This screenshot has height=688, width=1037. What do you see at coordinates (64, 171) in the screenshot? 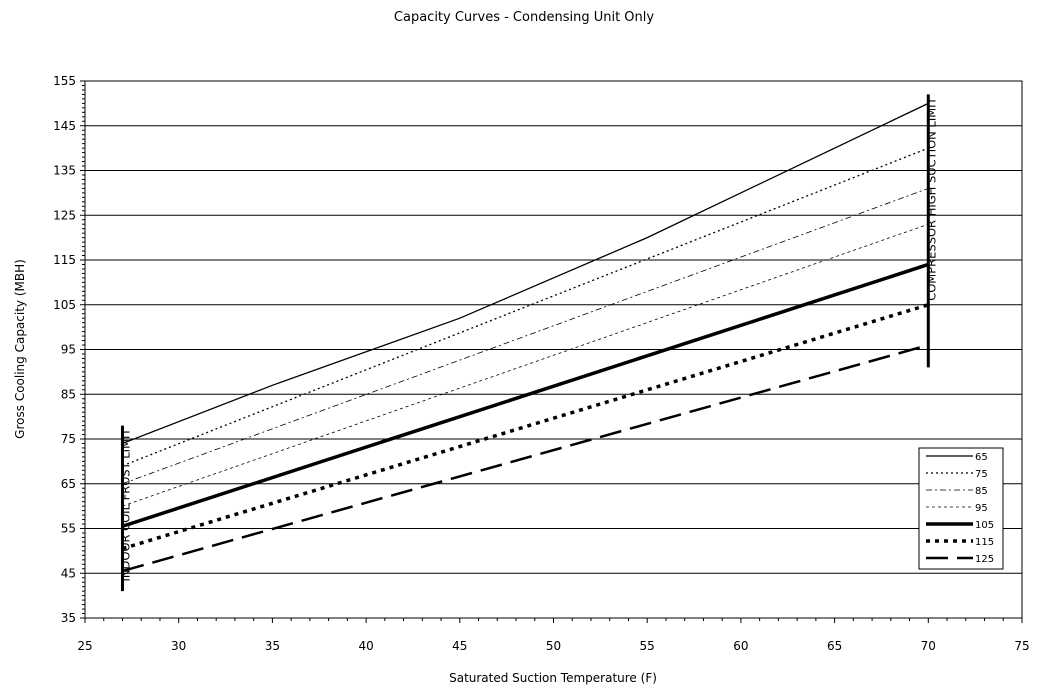
I see `y-tick-label: 135` at bounding box center [64, 171].